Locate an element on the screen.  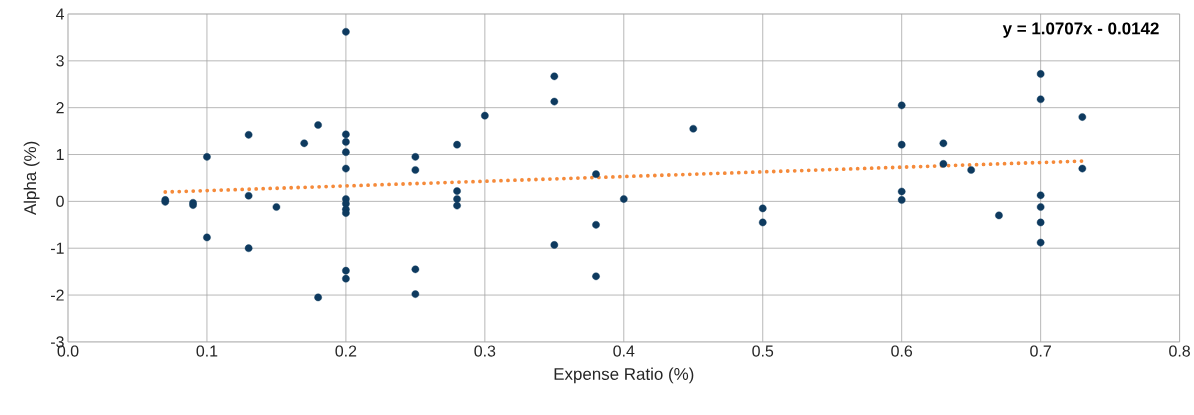
x-tick-label: 0.7 is located at coordinates (1040, 351).